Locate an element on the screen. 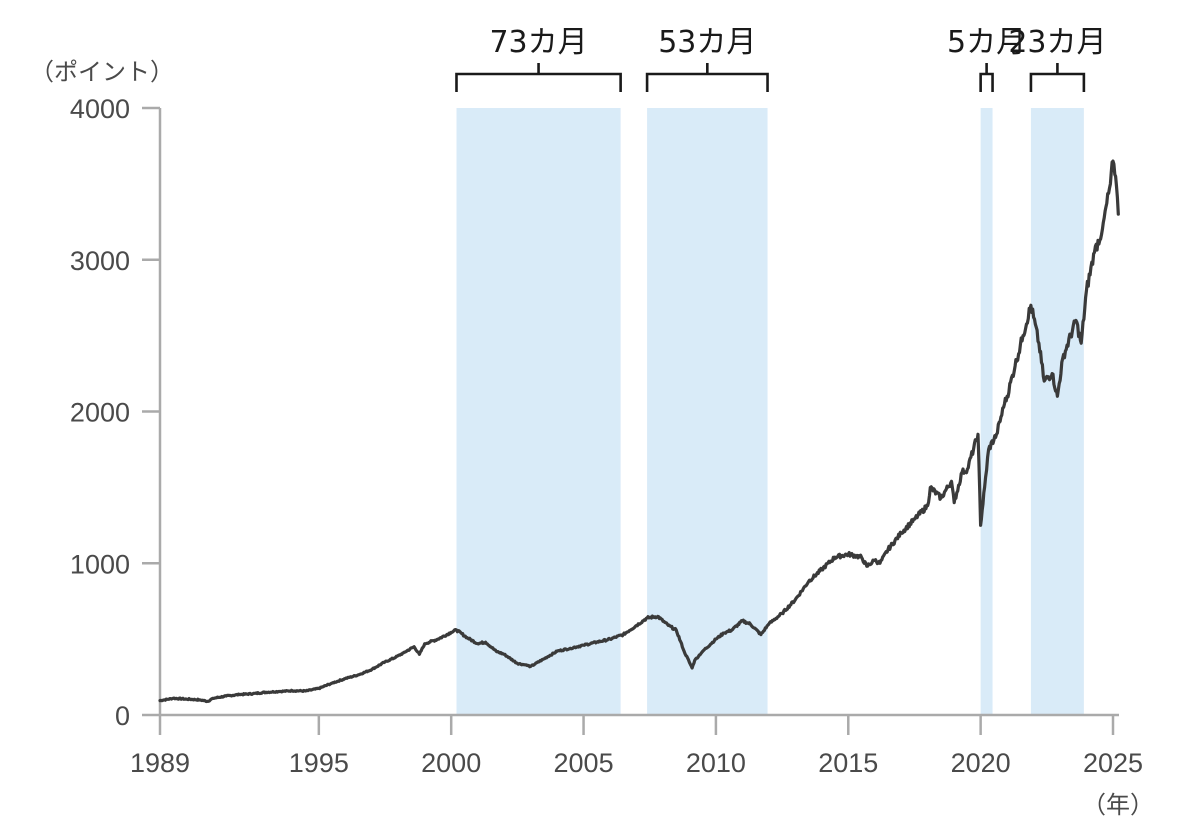 This screenshot has width=1200, height=840. y-tick-label: 2000 is located at coordinates (100, 413).